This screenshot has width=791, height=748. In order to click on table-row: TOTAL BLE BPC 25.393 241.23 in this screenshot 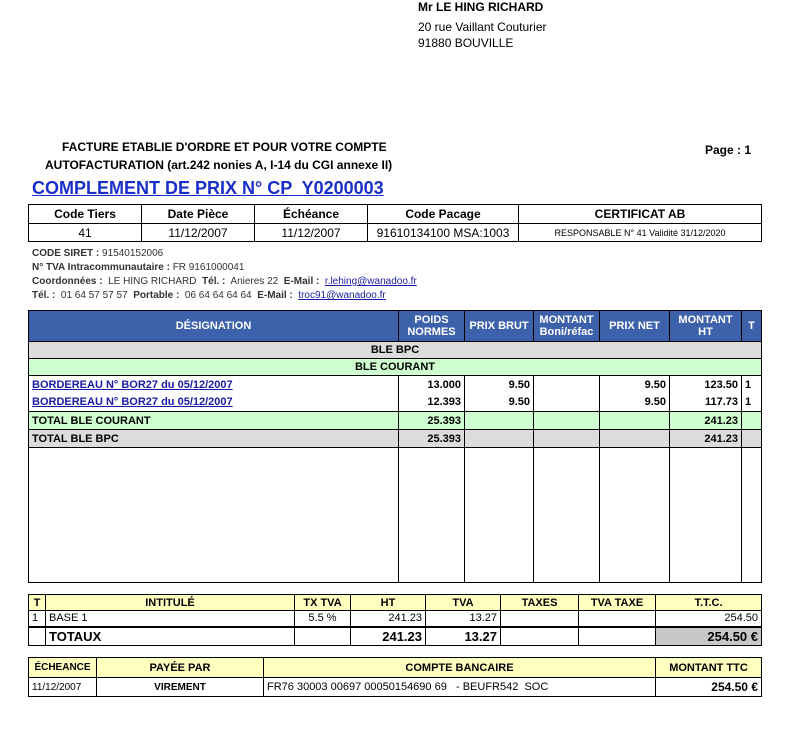, I will do `click(395, 438)`.